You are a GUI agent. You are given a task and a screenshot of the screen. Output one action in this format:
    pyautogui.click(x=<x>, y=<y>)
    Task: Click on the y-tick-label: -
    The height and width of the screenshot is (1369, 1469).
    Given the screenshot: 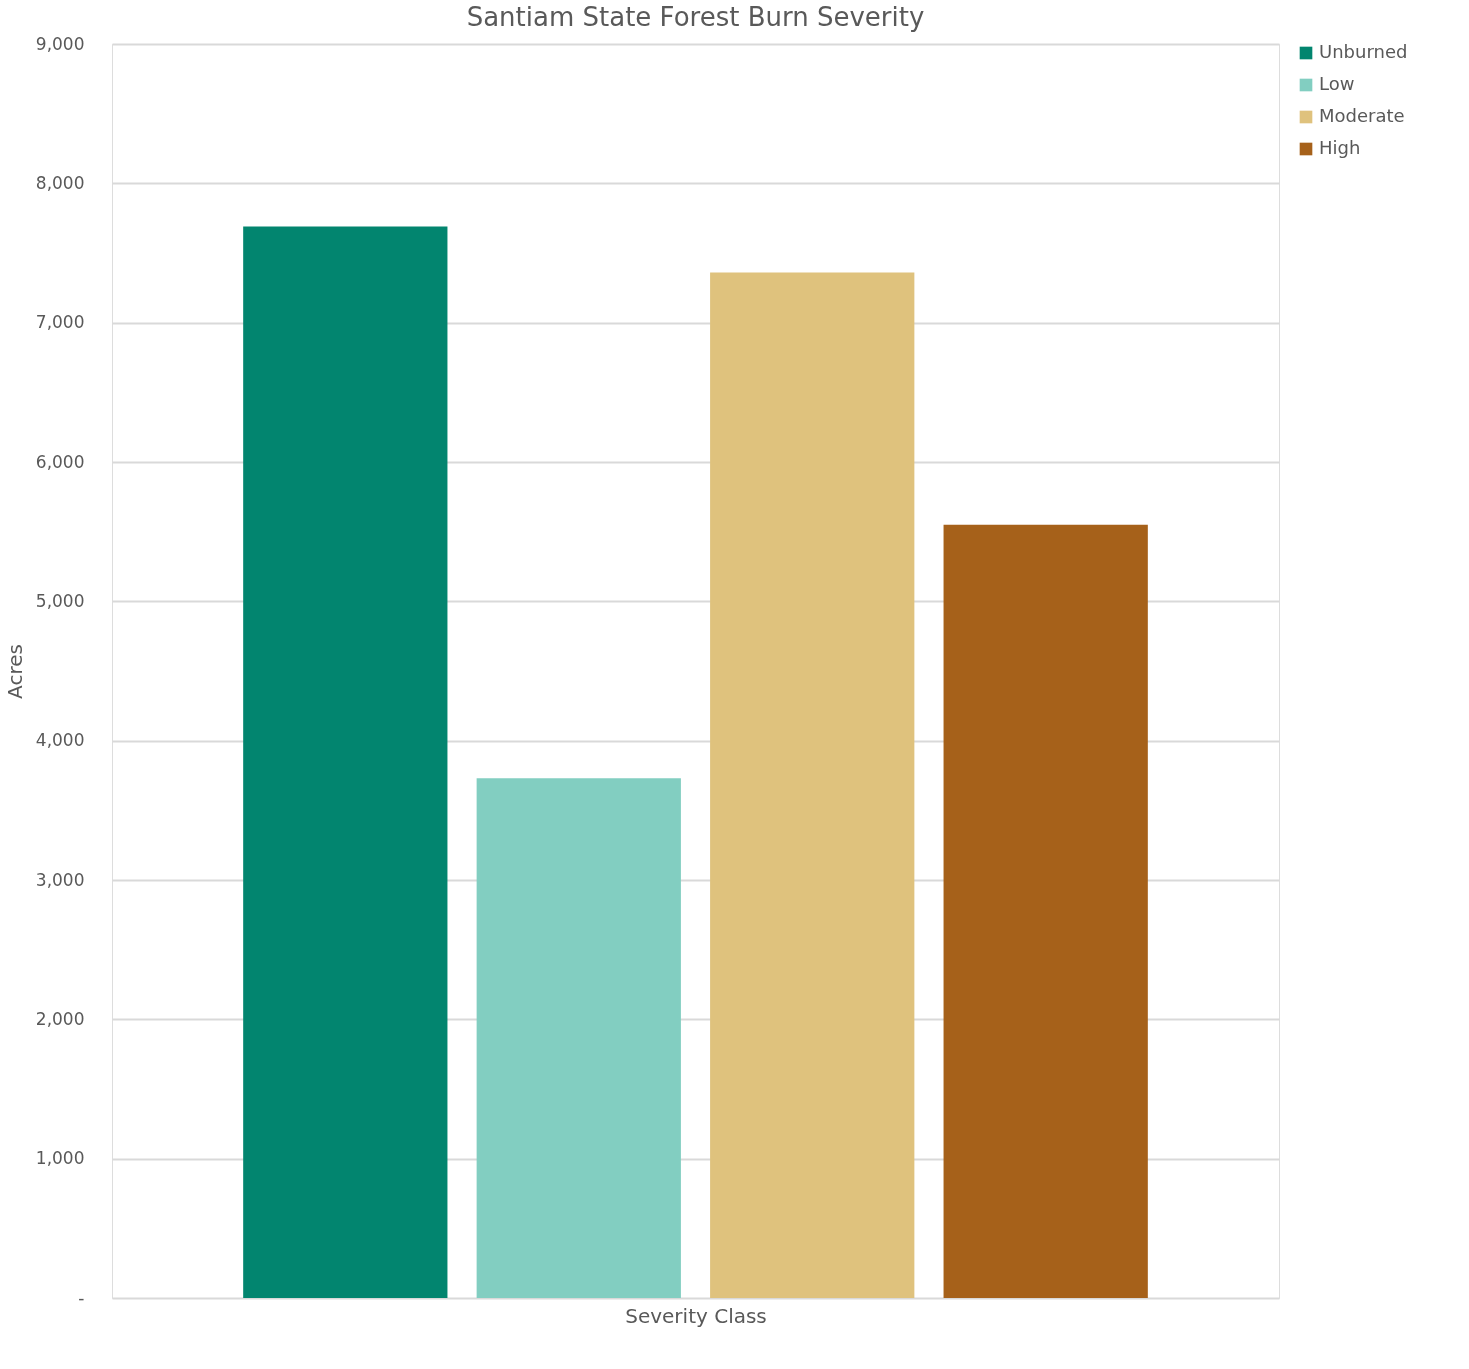 What is the action you would take?
    pyautogui.click(x=81, y=1297)
    